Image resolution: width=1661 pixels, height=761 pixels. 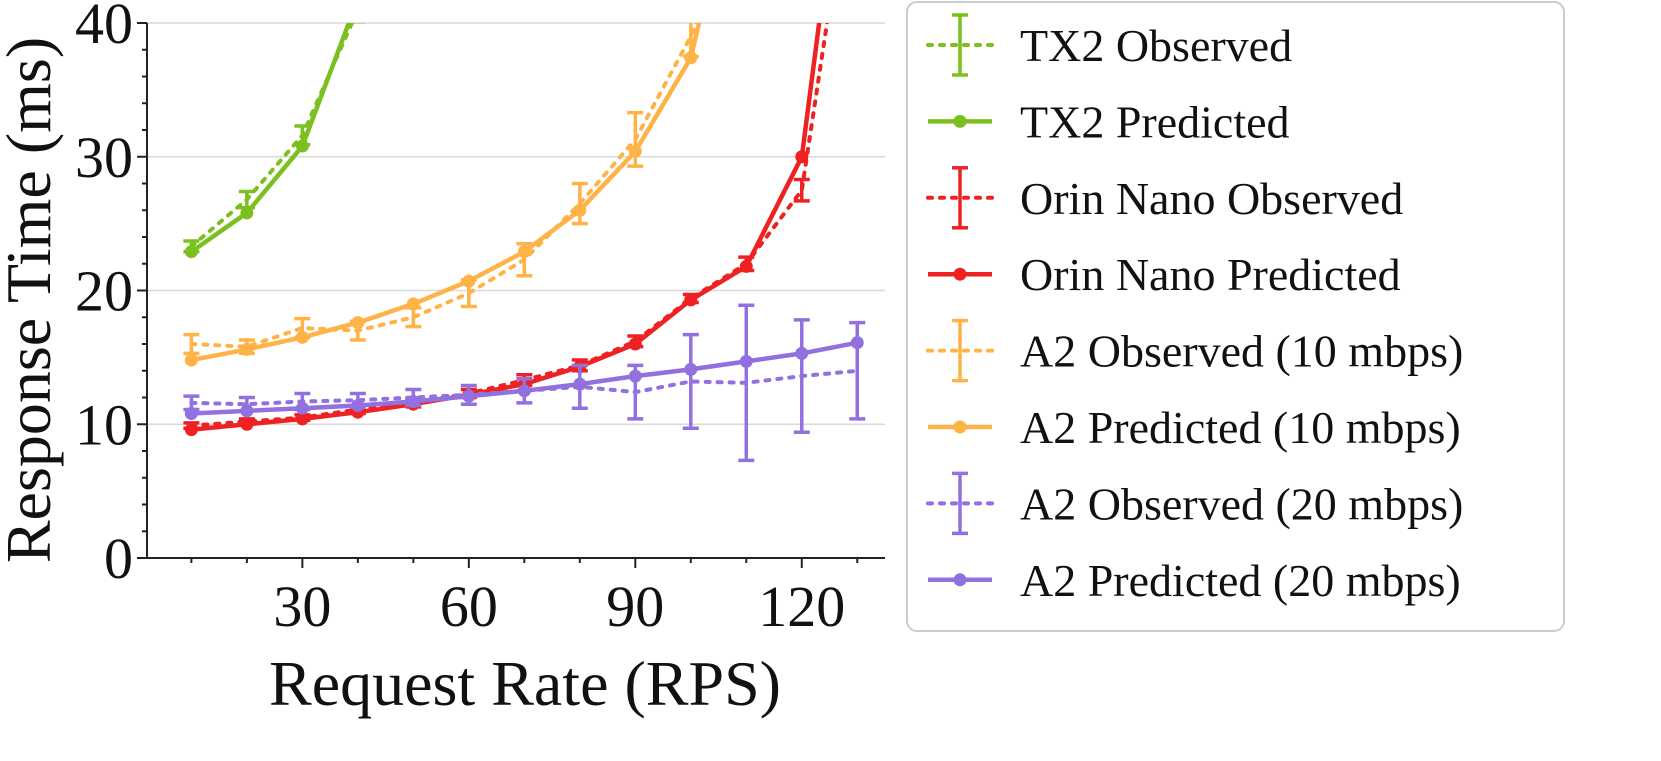 I want to click on legend-item: A2 Predicted (10 mbps), so click(x=1194, y=427).